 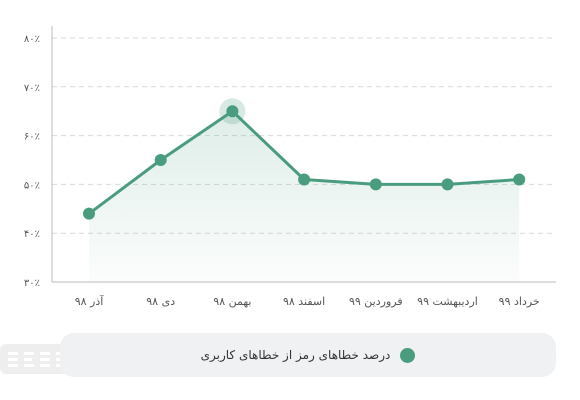 I want to click on x-tick-label: بهمن ۹۸, so click(x=232, y=301).